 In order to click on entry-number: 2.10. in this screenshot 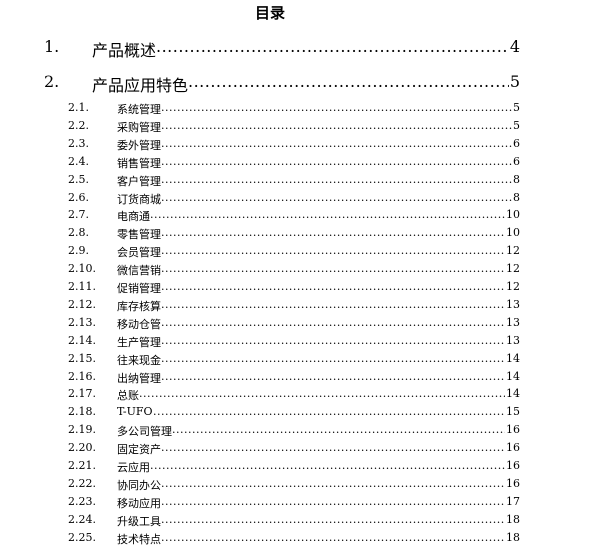, I will do `click(82, 269)`.